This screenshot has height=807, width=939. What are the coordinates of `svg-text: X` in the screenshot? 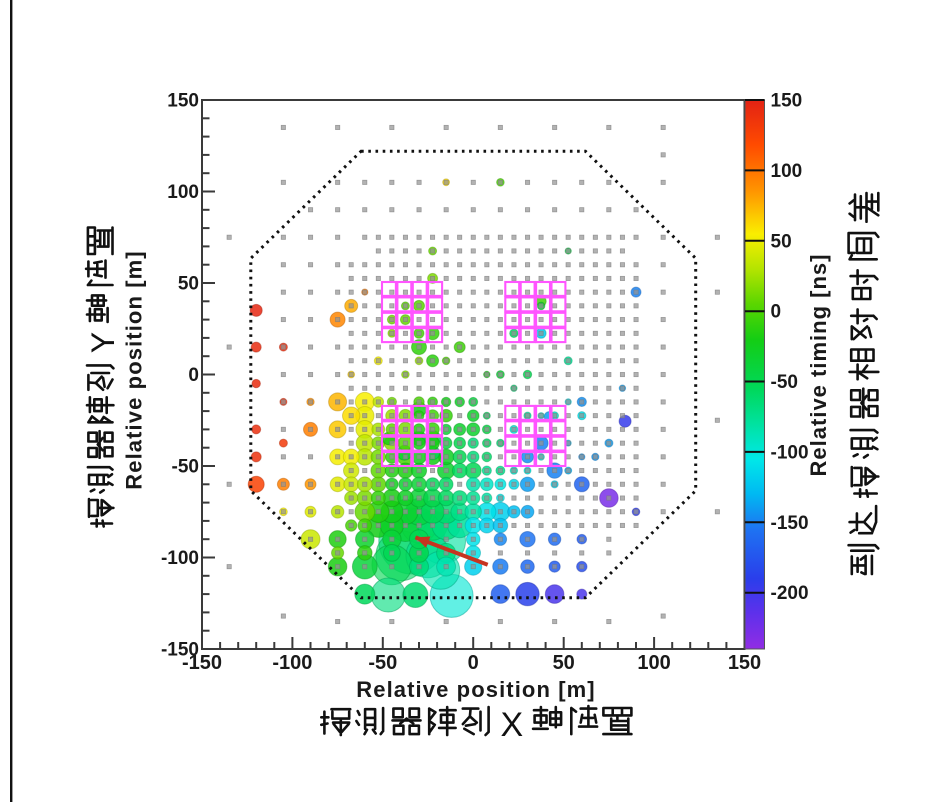 It's located at (512, 725).